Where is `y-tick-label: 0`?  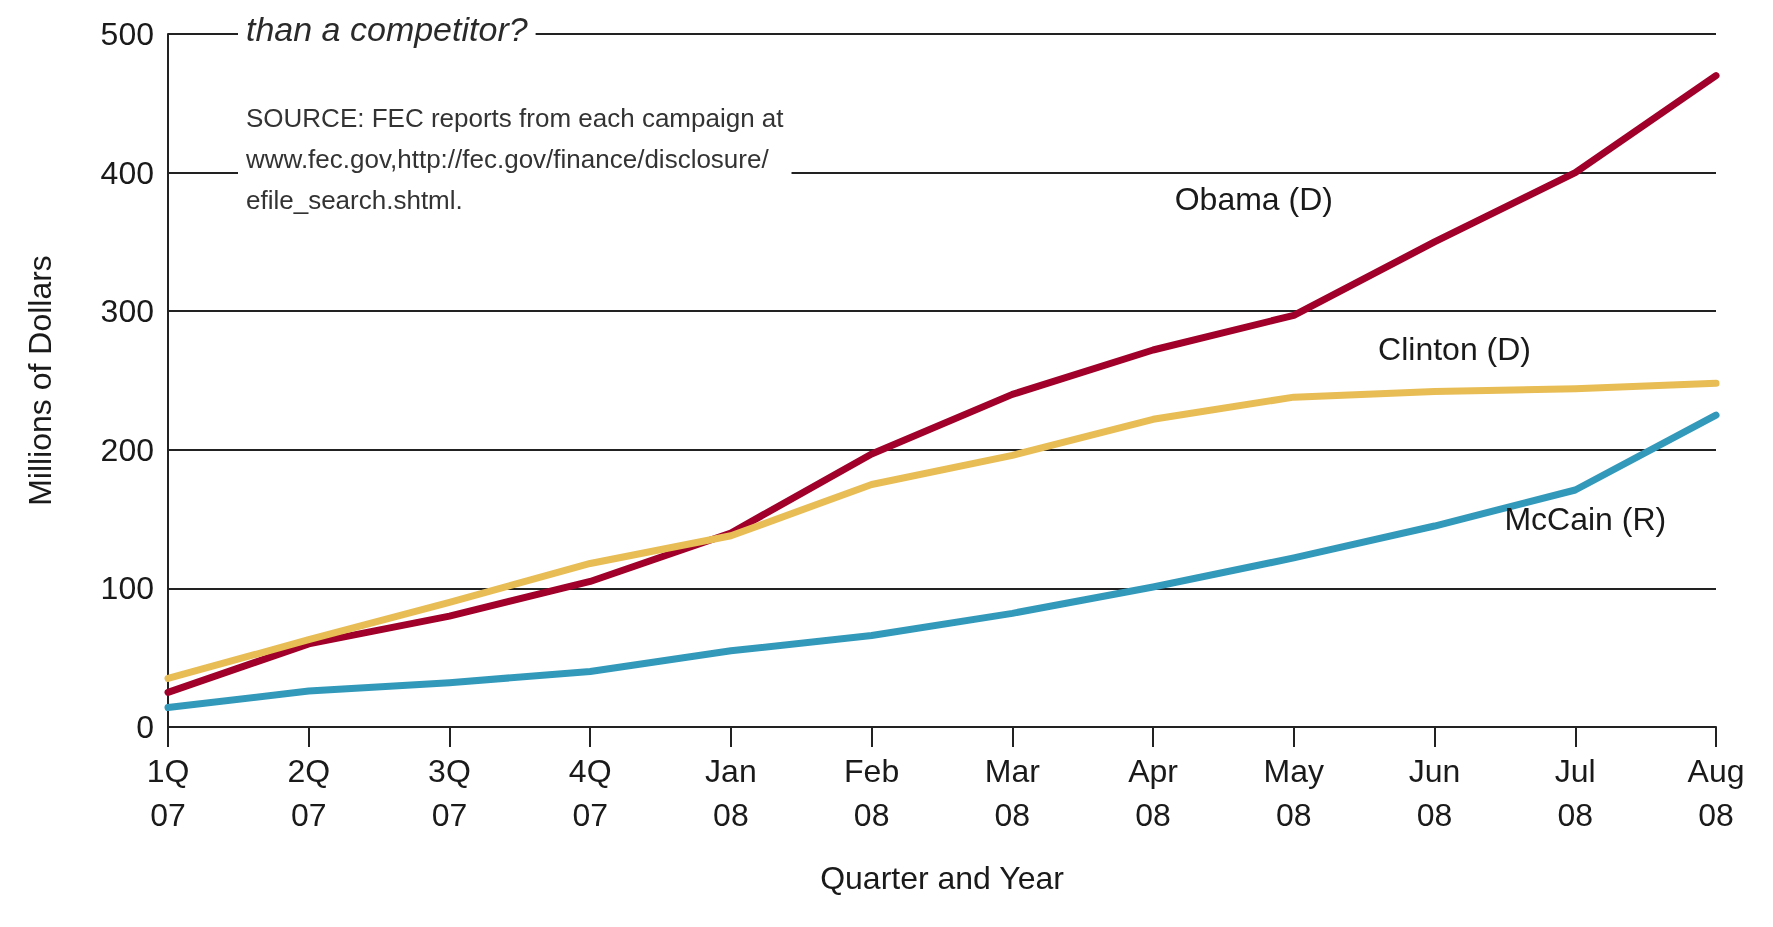 y-tick-label: 0 is located at coordinates (145, 727).